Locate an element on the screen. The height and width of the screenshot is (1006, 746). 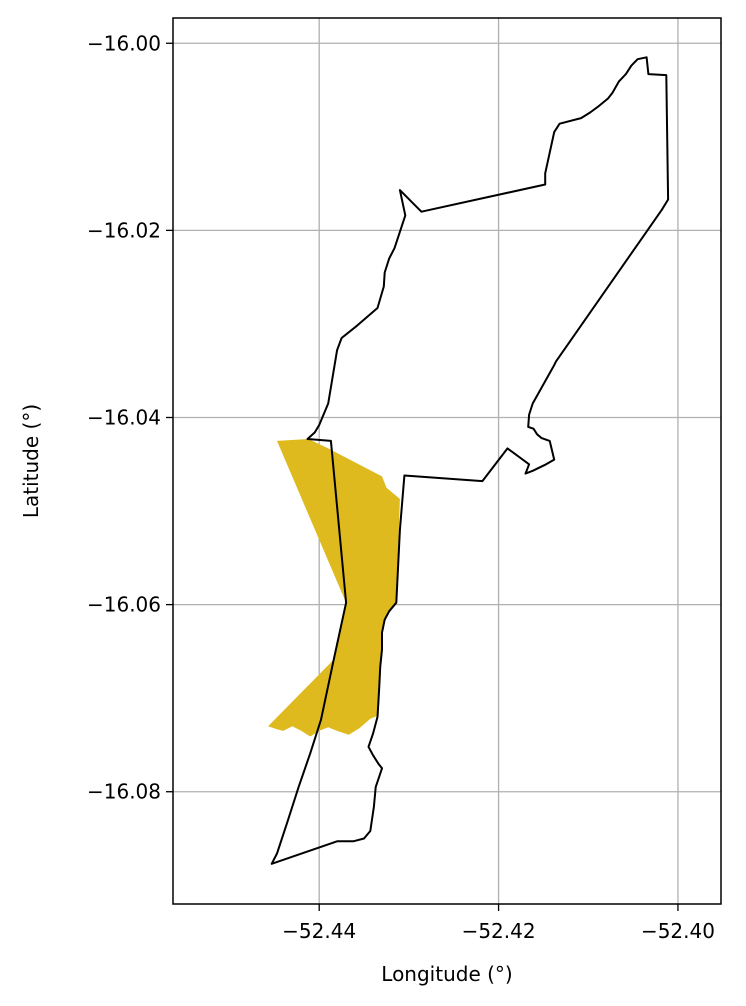
y-axis-label: Latitude (°) is located at coordinates (31, 461).